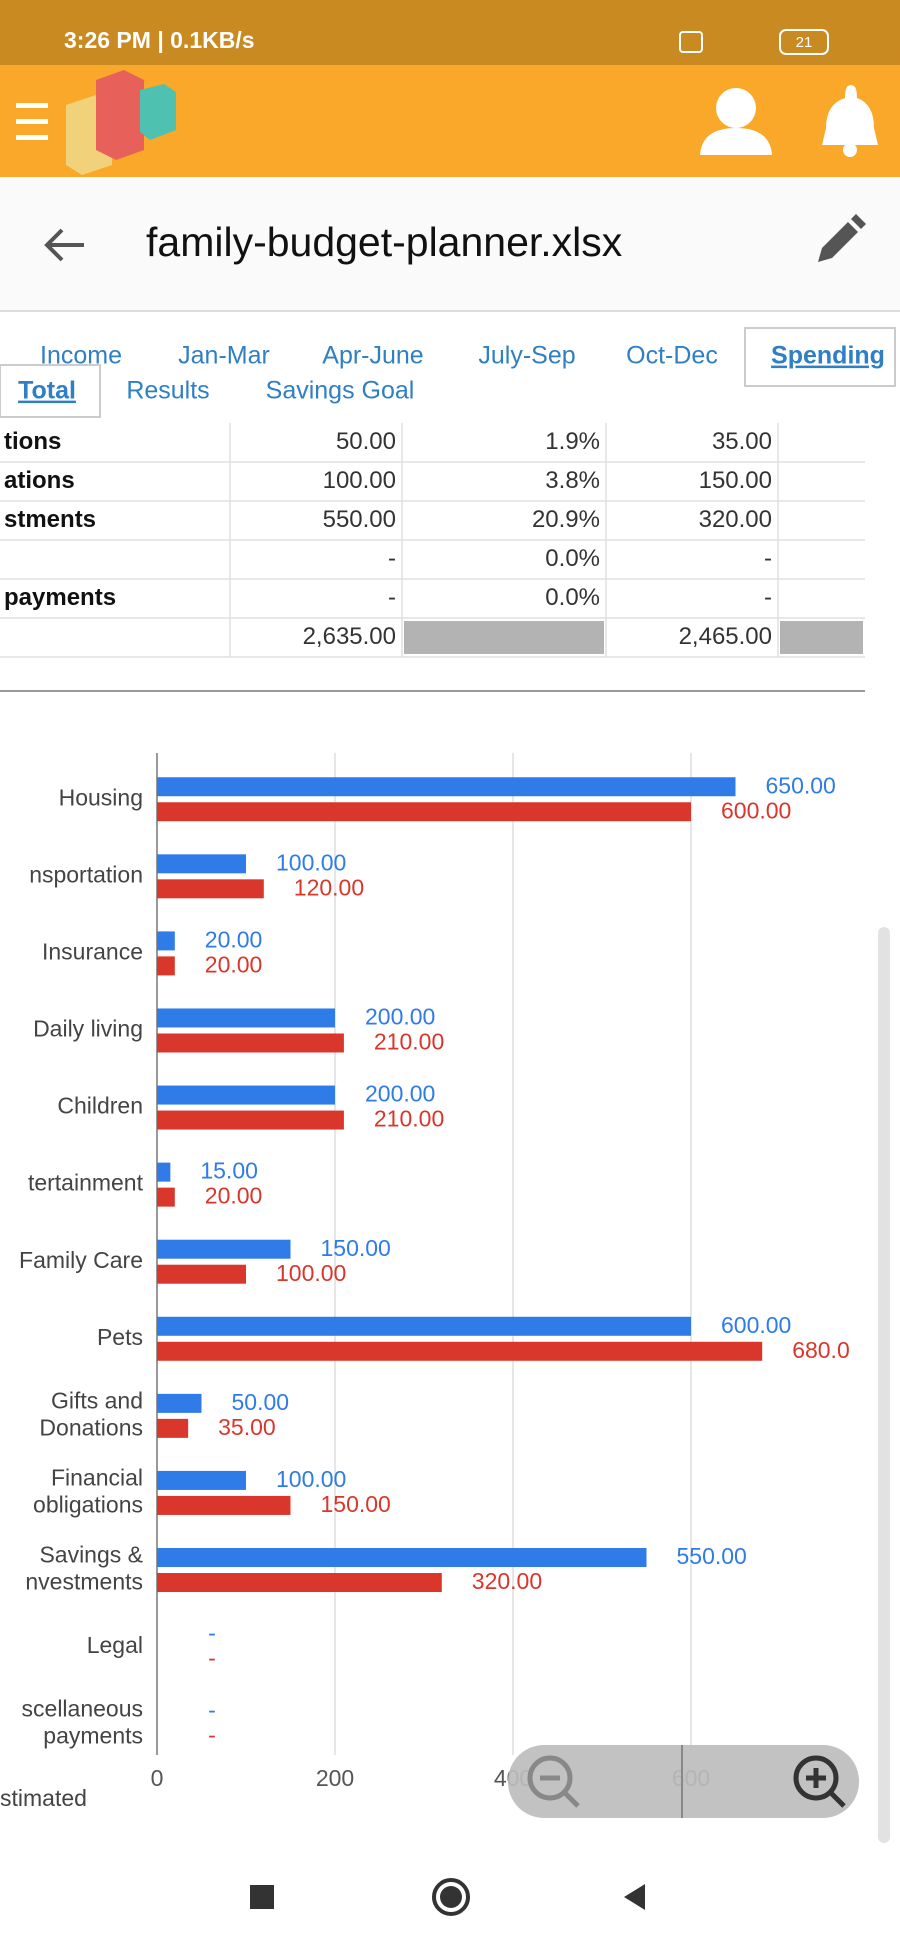  What do you see at coordinates (39, 480) in the screenshot?
I see `row-label: ations` at bounding box center [39, 480].